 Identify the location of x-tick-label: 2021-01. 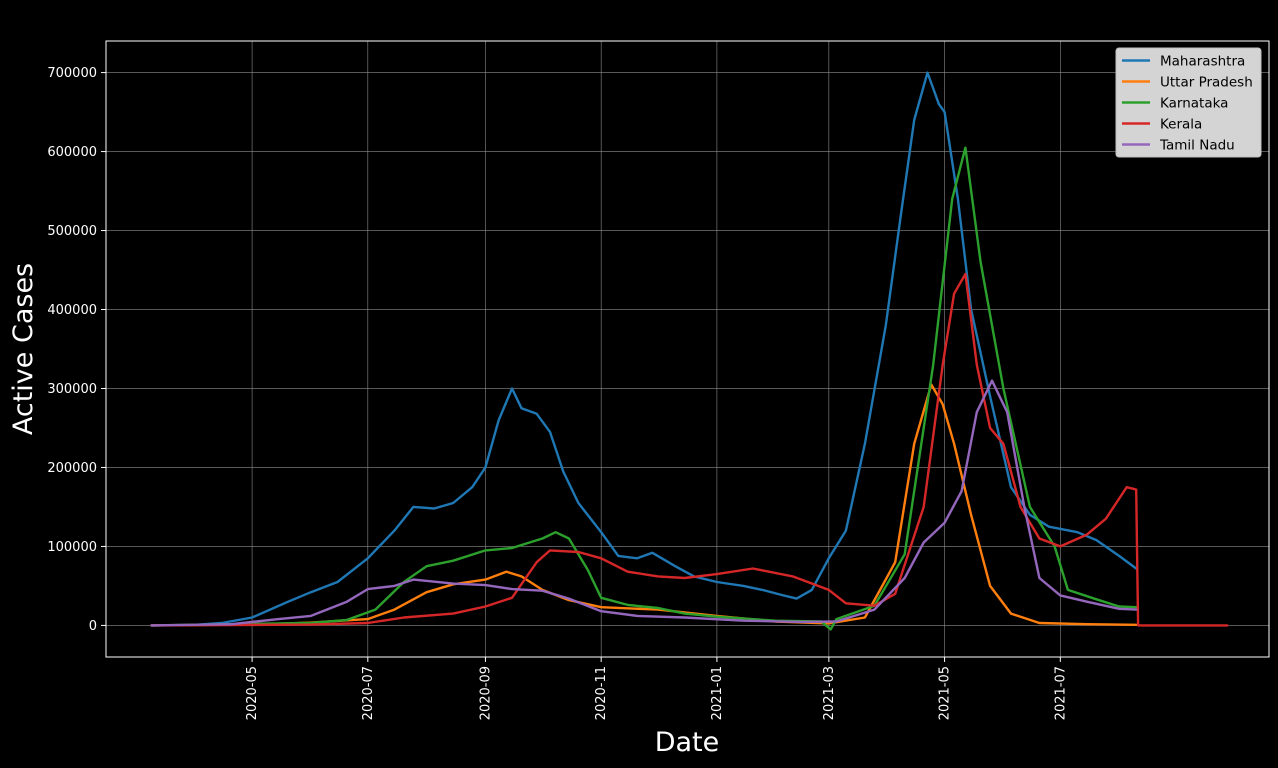
(717, 693).